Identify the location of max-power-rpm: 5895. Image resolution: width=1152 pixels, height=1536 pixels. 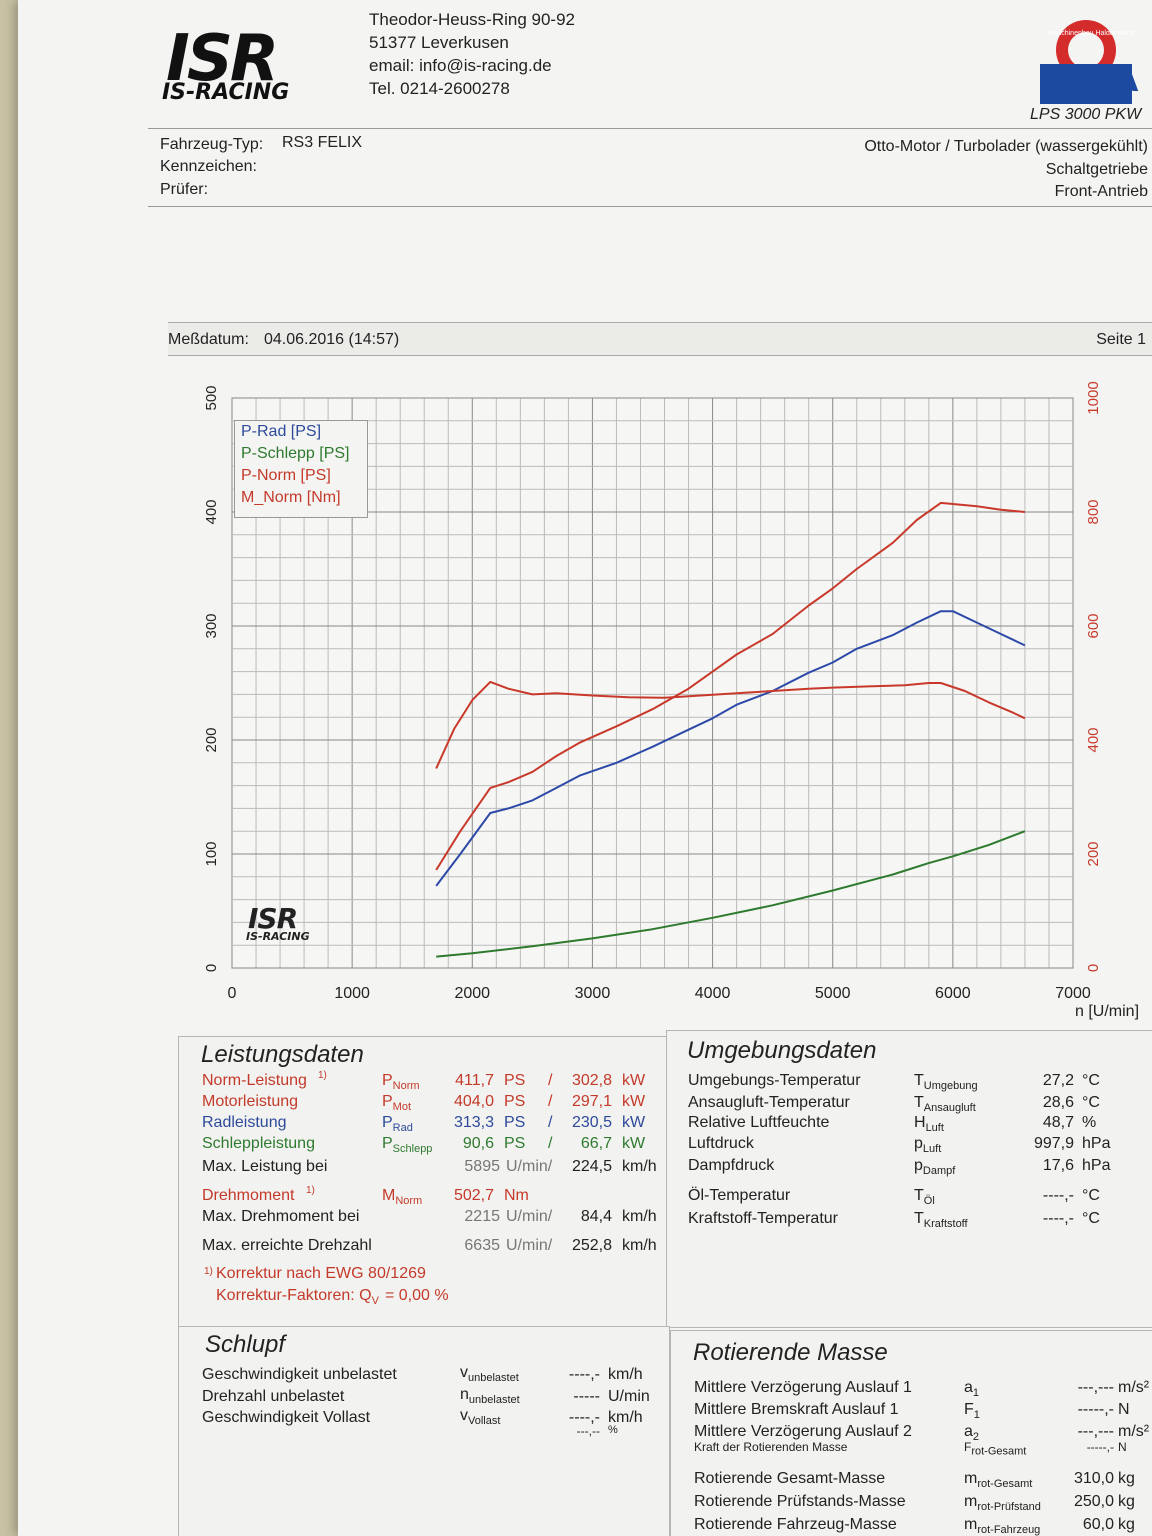
(482, 1166).